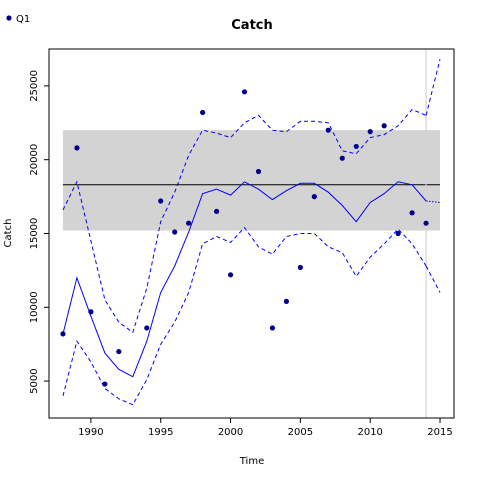 The image size is (480, 480). I want to click on x-tick-label: 1995, so click(160, 432).